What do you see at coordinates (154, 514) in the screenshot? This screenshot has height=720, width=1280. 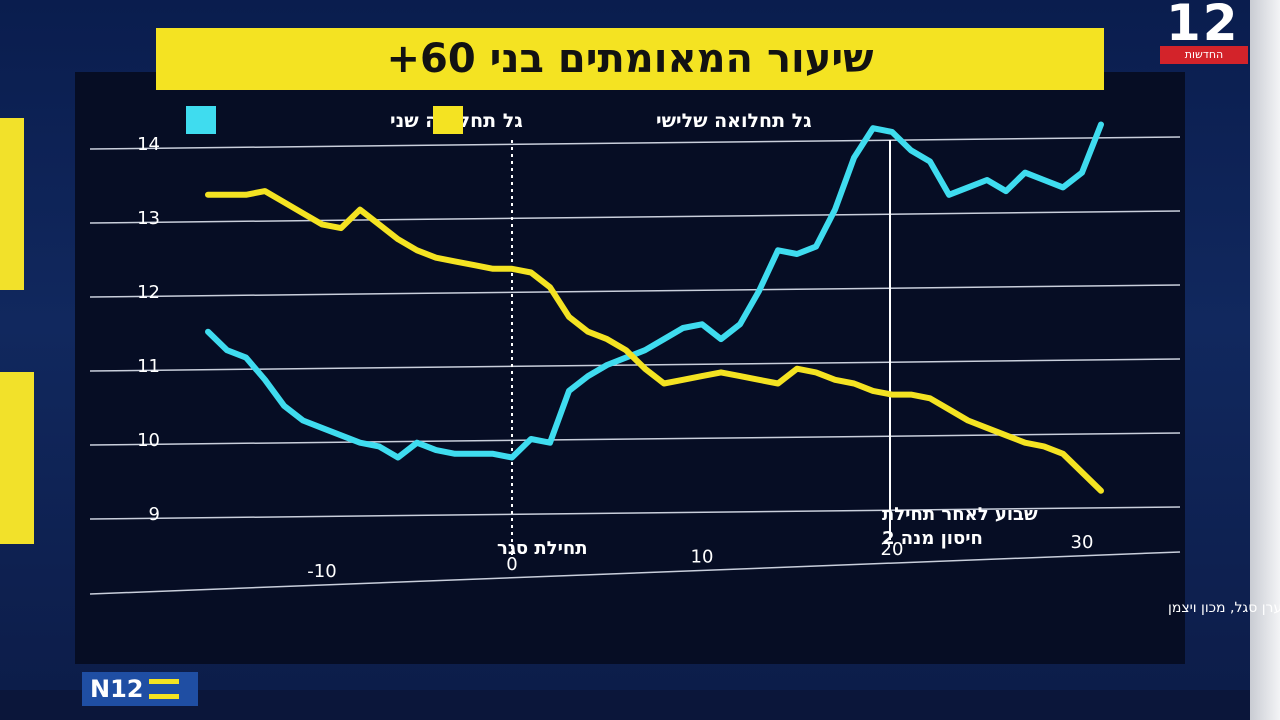 I see `y-tick-label: 9` at bounding box center [154, 514].